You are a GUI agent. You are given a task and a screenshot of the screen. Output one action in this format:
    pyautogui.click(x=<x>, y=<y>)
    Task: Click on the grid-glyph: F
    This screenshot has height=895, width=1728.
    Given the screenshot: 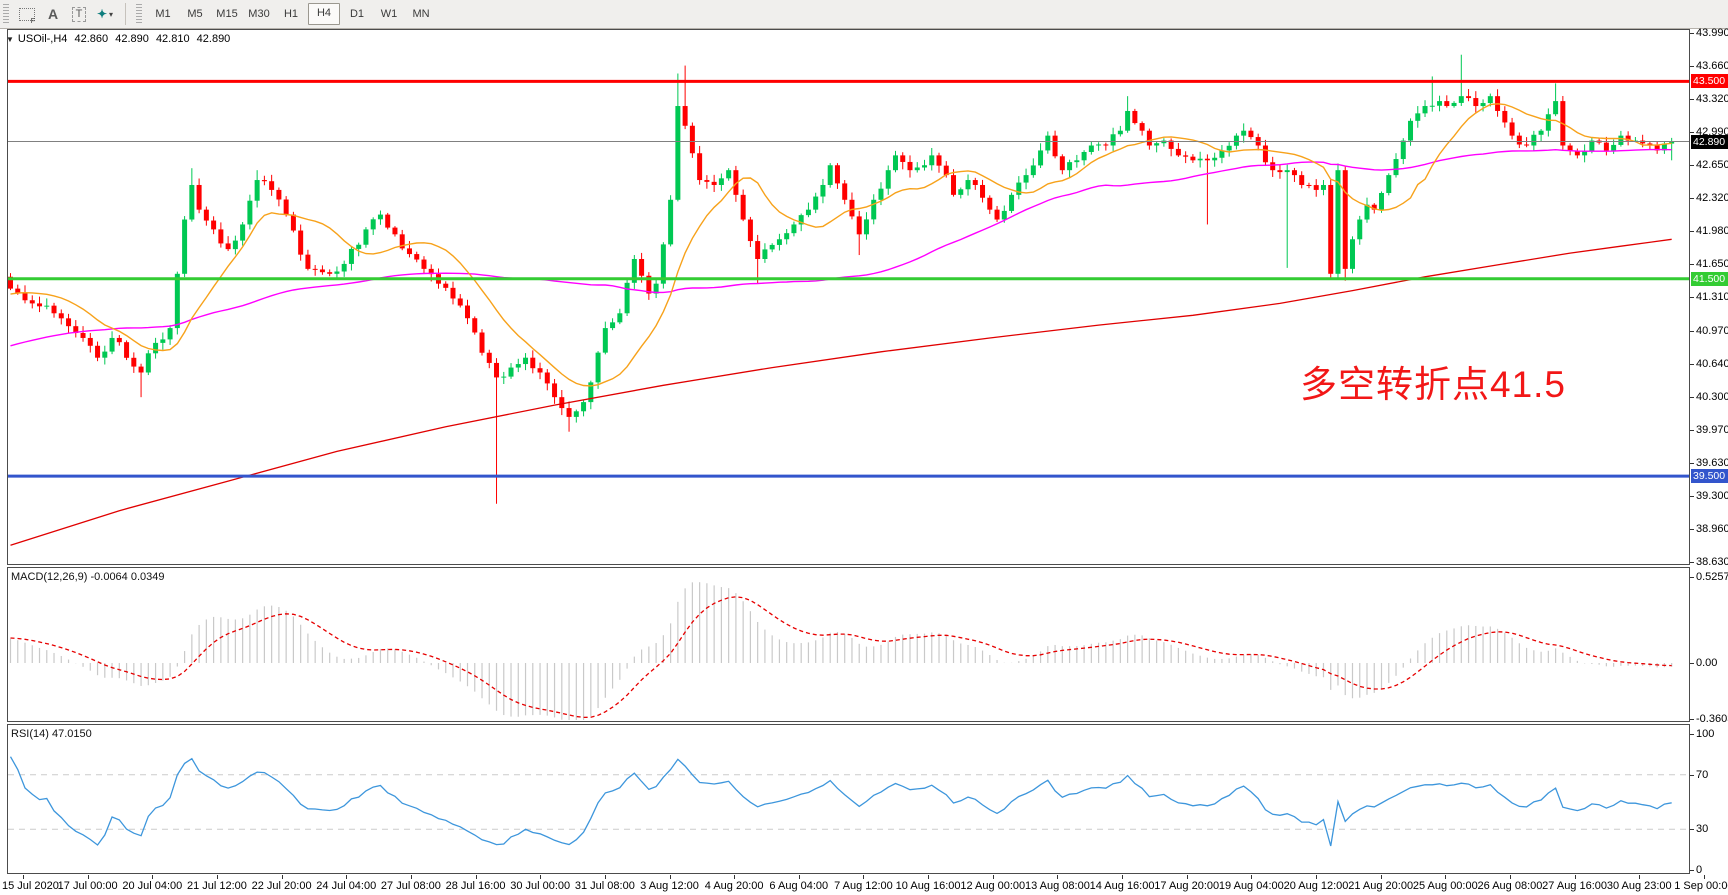 What is the action you would take?
    pyautogui.click(x=27, y=16)
    